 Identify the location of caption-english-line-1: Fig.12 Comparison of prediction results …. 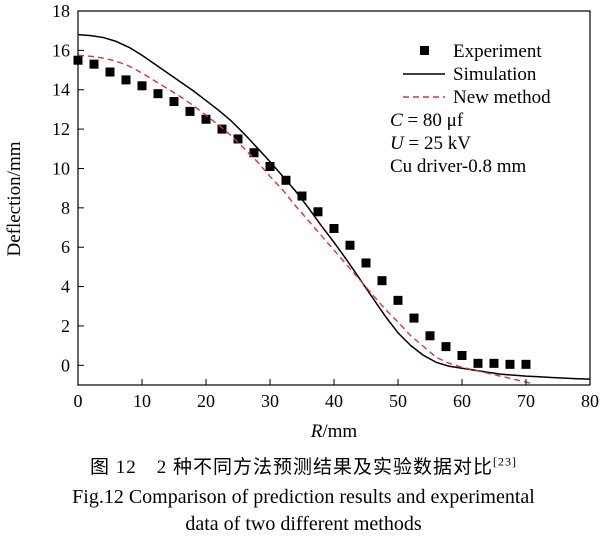
(303, 497).